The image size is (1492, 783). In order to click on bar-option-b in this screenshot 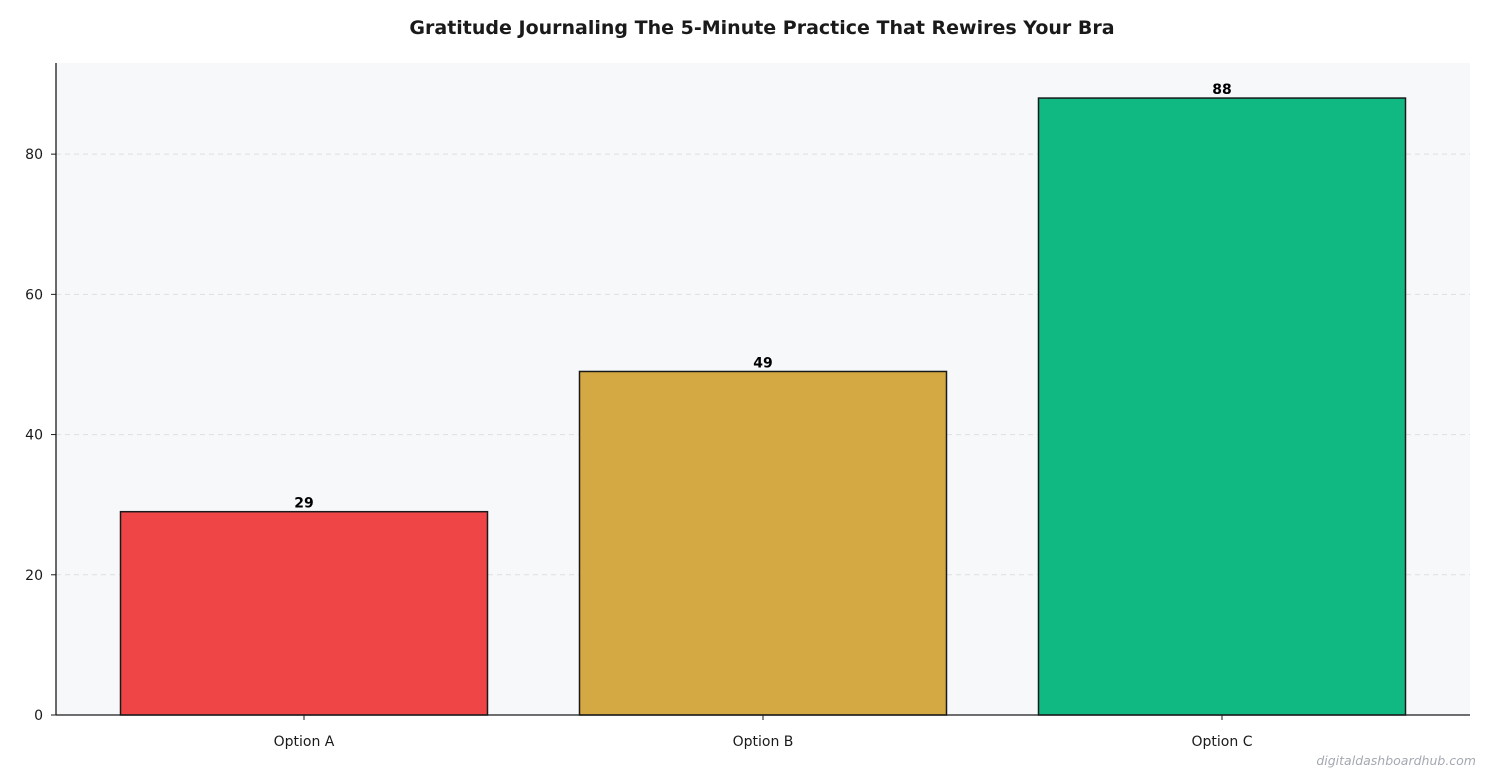, I will do `click(763, 543)`.